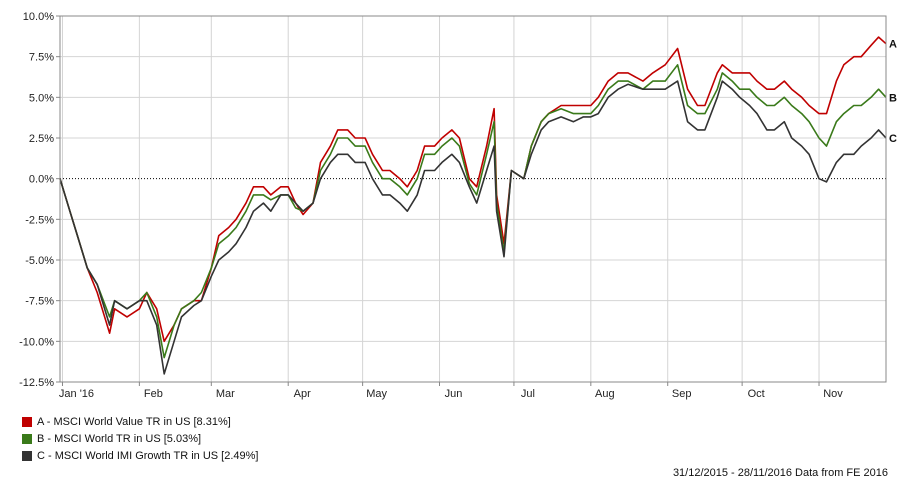 The height and width of the screenshot is (484, 900). What do you see at coordinates (36, 383) in the screenshot?
I see `y-tick-label: -12.5%` at bounding box center [36, 383].